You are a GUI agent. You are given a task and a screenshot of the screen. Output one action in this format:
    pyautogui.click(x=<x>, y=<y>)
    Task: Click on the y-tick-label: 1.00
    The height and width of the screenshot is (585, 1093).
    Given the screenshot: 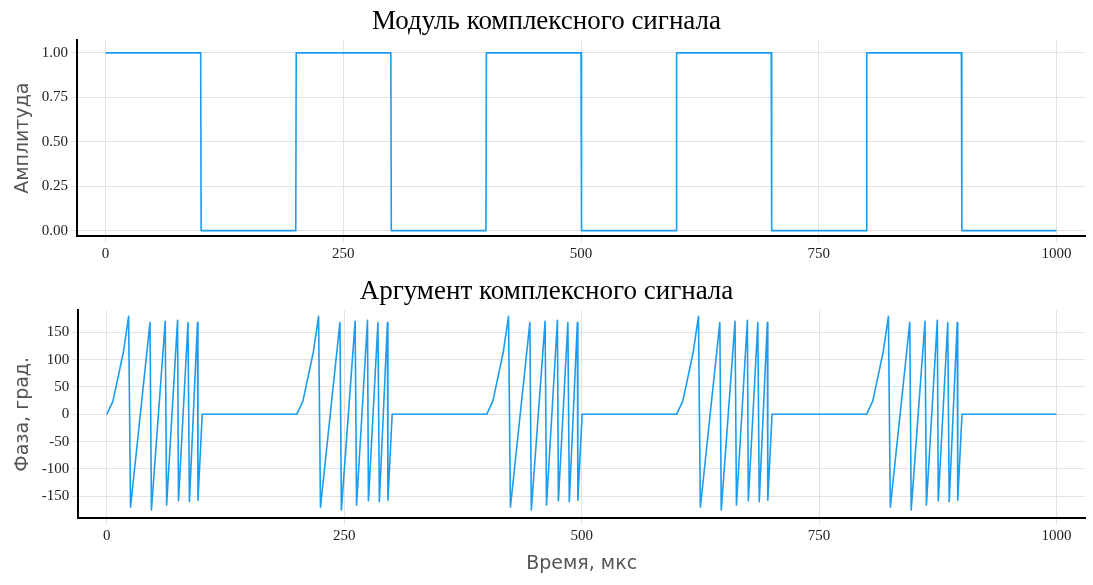 What is the action you would take?
    pyautogui.click(x=55, y=51)
    